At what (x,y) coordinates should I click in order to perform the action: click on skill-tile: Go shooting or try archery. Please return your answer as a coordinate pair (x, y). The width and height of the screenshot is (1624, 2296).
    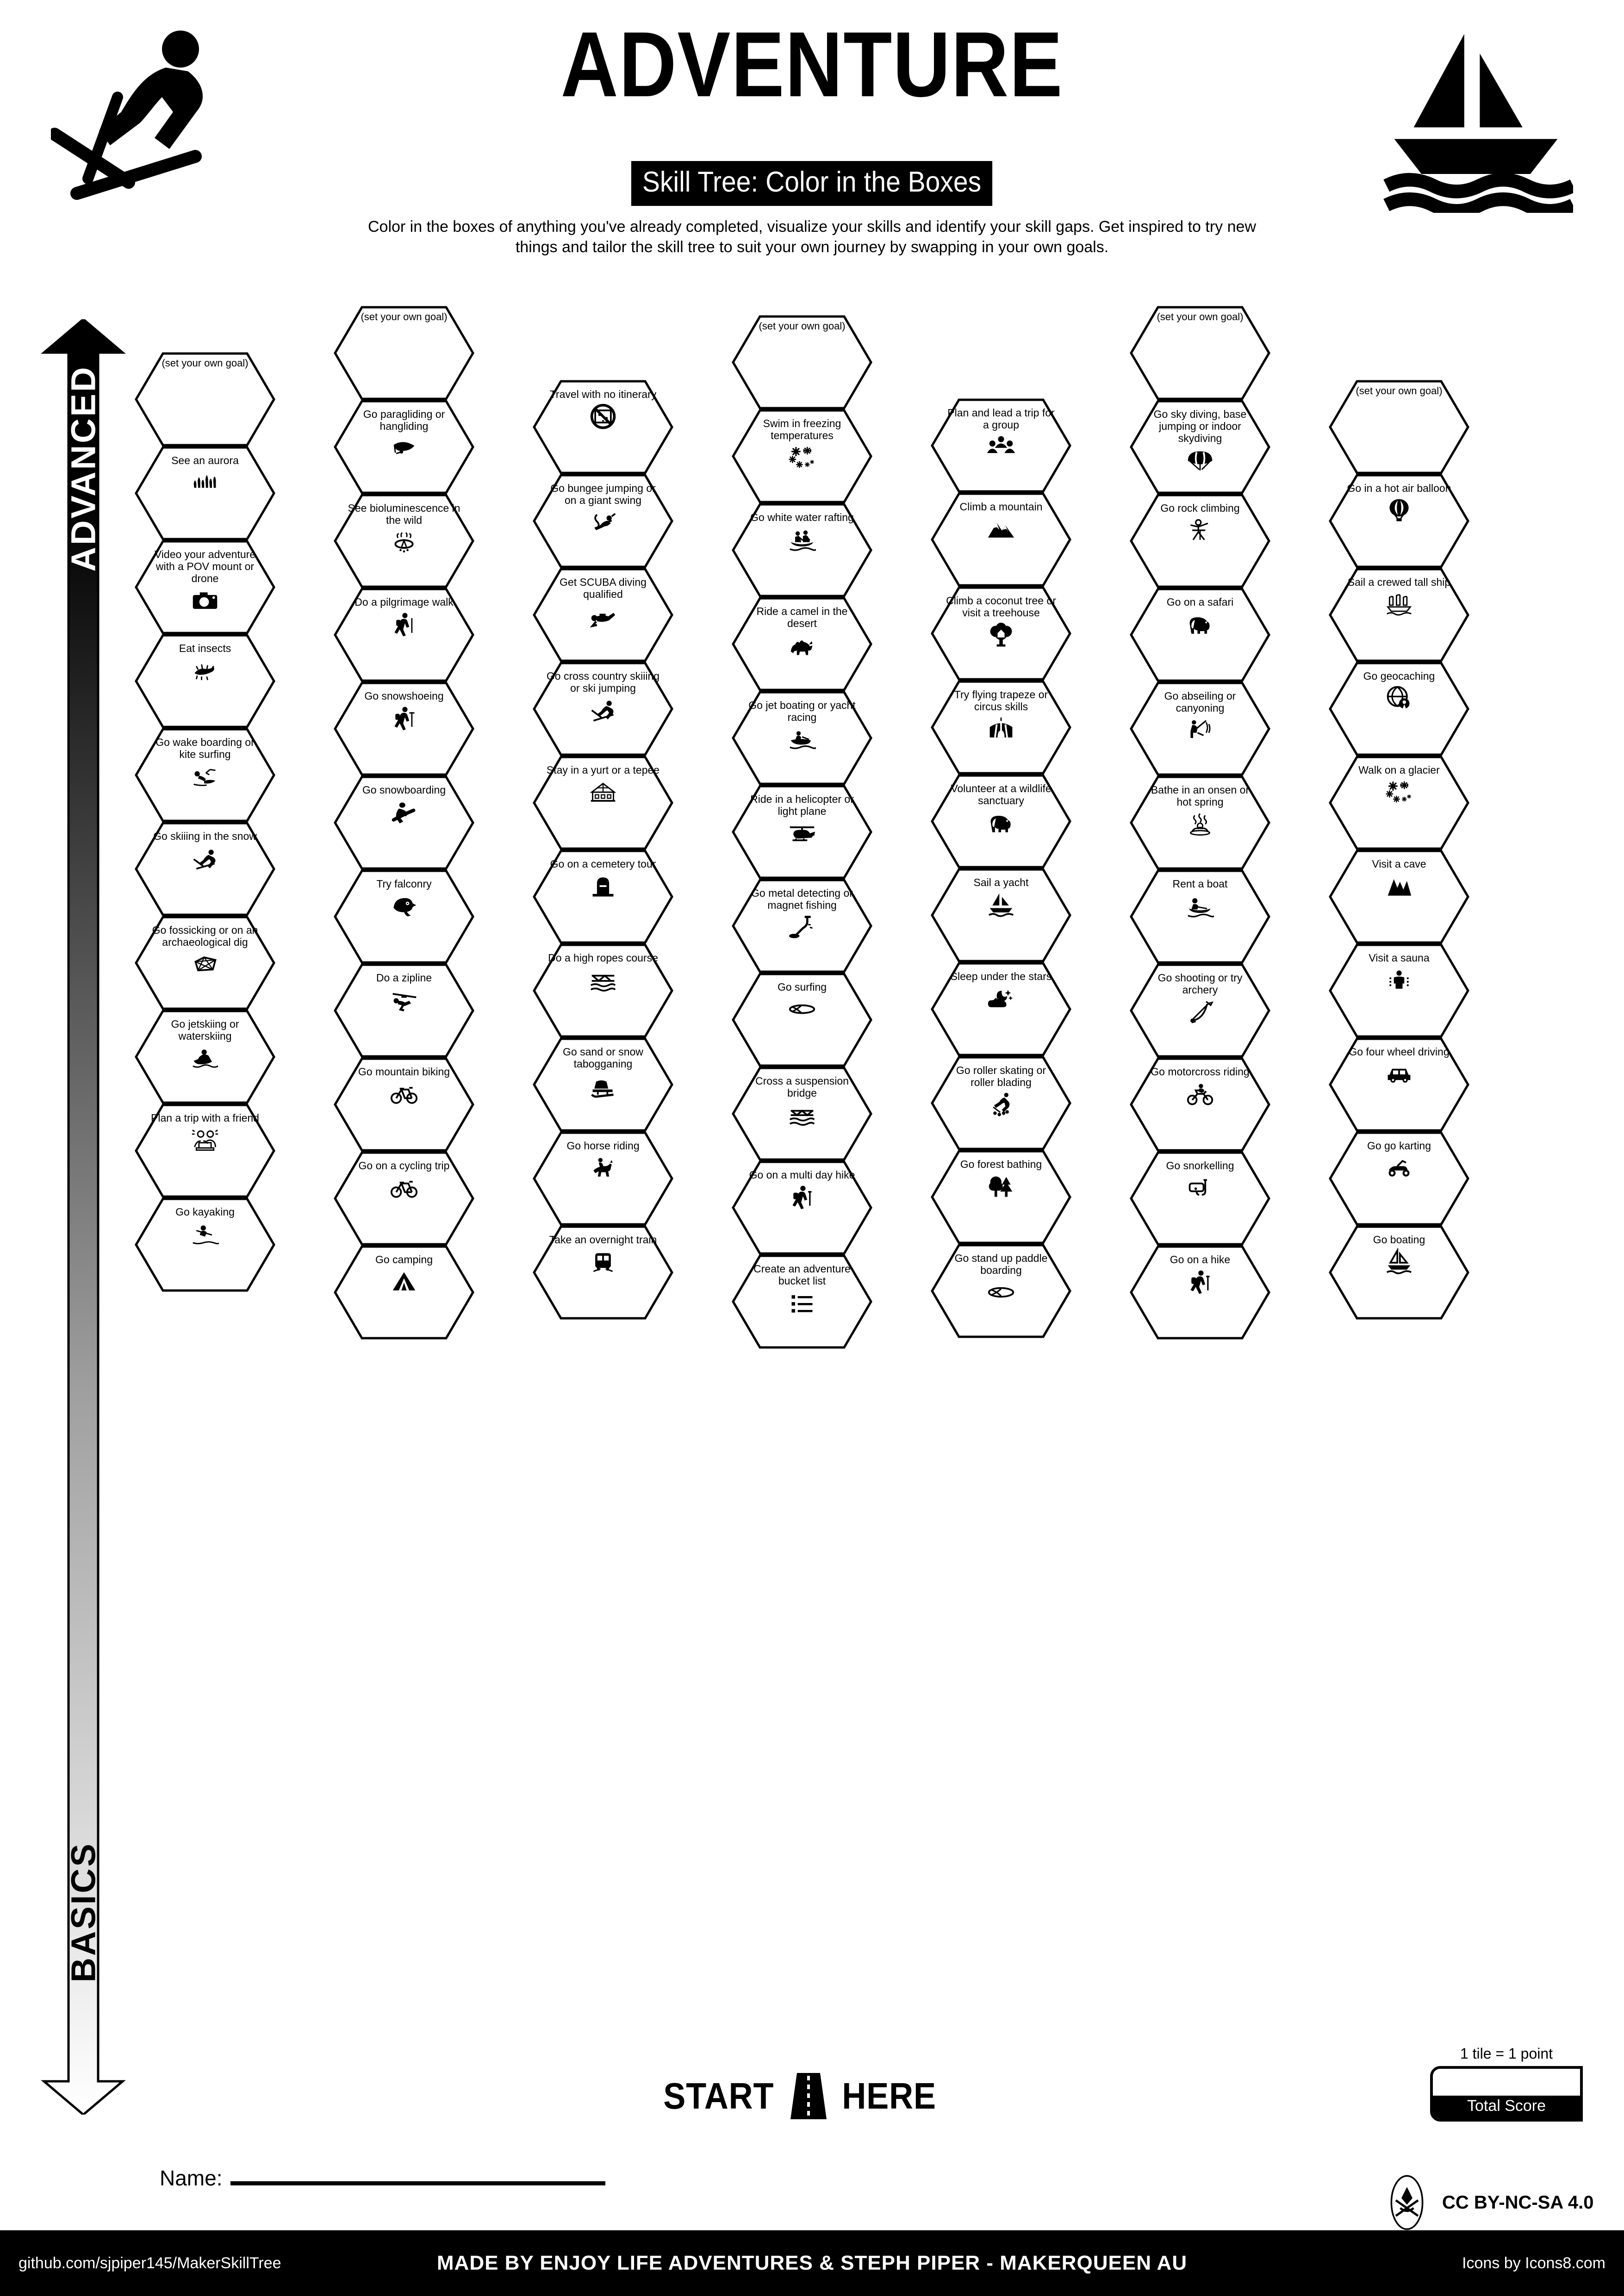
    Looking at the image, I should click on (1200, 1011).